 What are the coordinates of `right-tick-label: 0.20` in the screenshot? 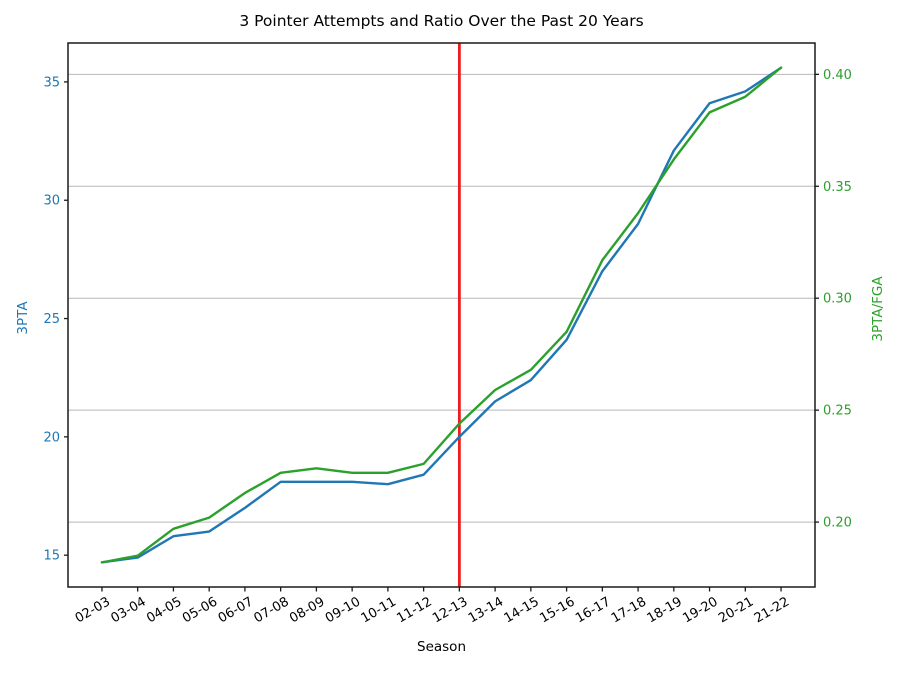 It's located at (837, 523).